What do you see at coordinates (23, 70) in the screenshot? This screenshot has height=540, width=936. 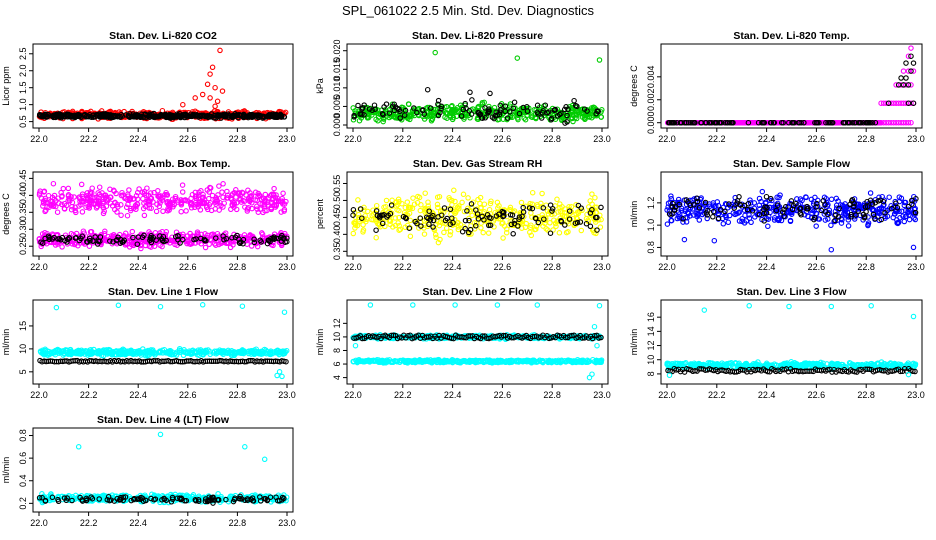 I see `y-tick-label: 2.0` at bounding box center [23, 70].